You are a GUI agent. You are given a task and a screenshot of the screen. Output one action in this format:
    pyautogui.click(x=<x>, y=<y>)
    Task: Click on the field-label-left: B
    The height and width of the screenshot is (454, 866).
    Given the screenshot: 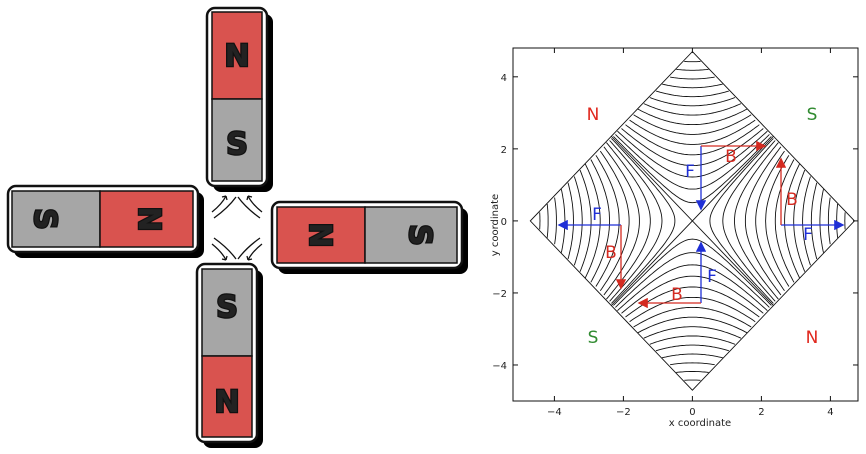 What is the action you would take?
    pyautogui.click(x=611, y=253)
    